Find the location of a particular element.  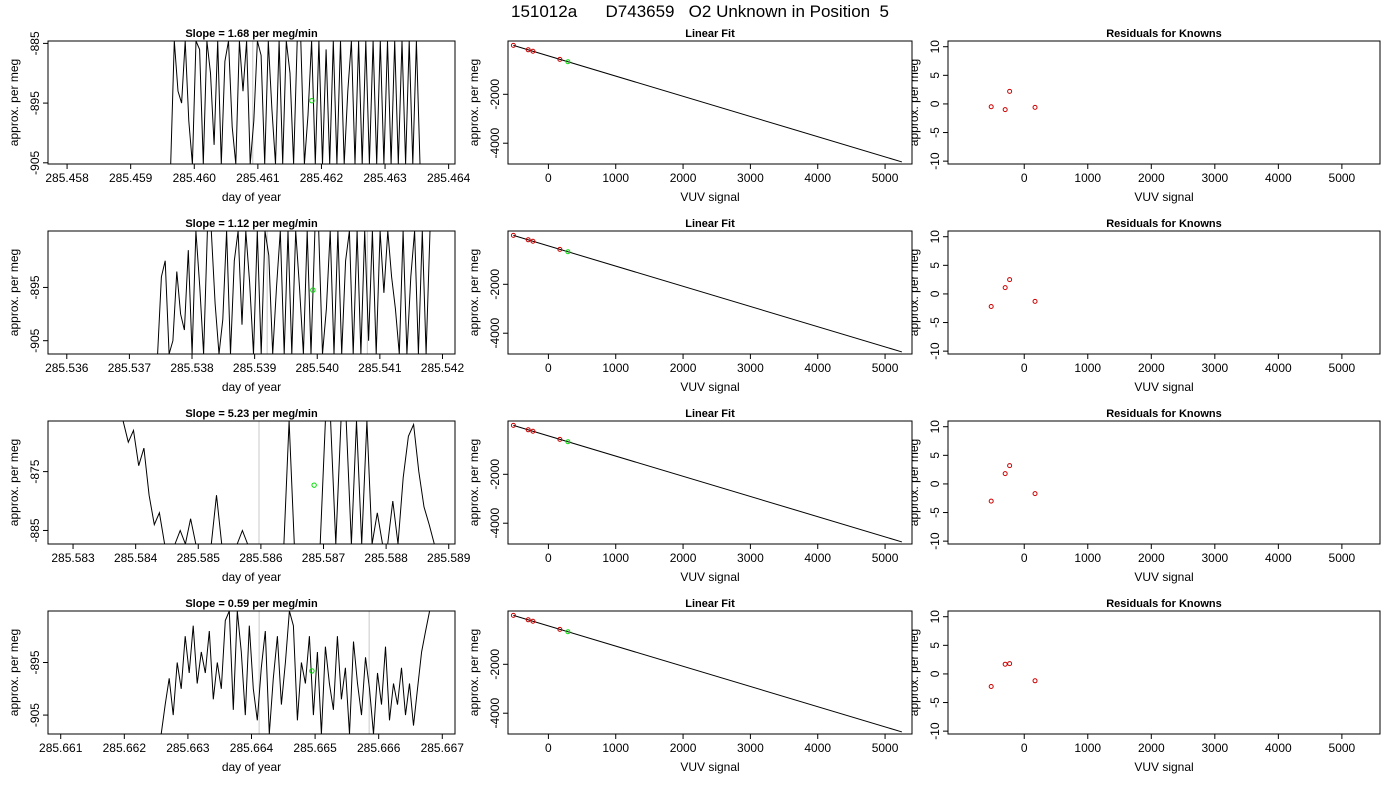

x-tick-label: 285.539 is located at coordinates (255, 368).